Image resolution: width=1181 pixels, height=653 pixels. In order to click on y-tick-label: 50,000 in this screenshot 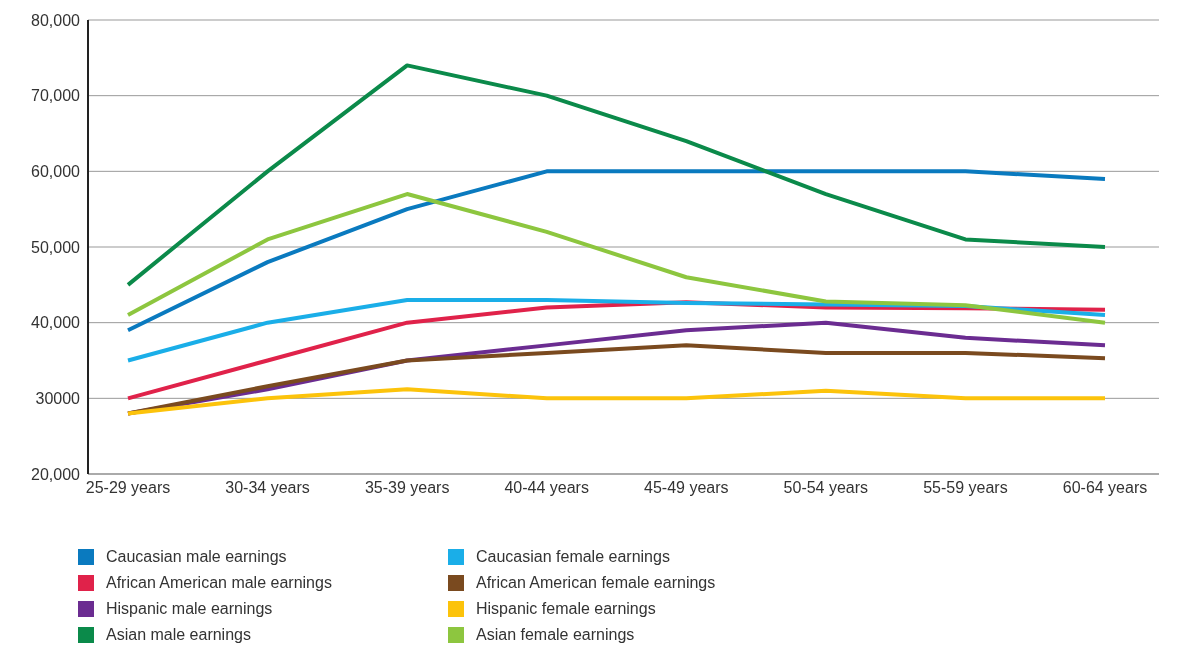, I will do `click(56, 247)`.